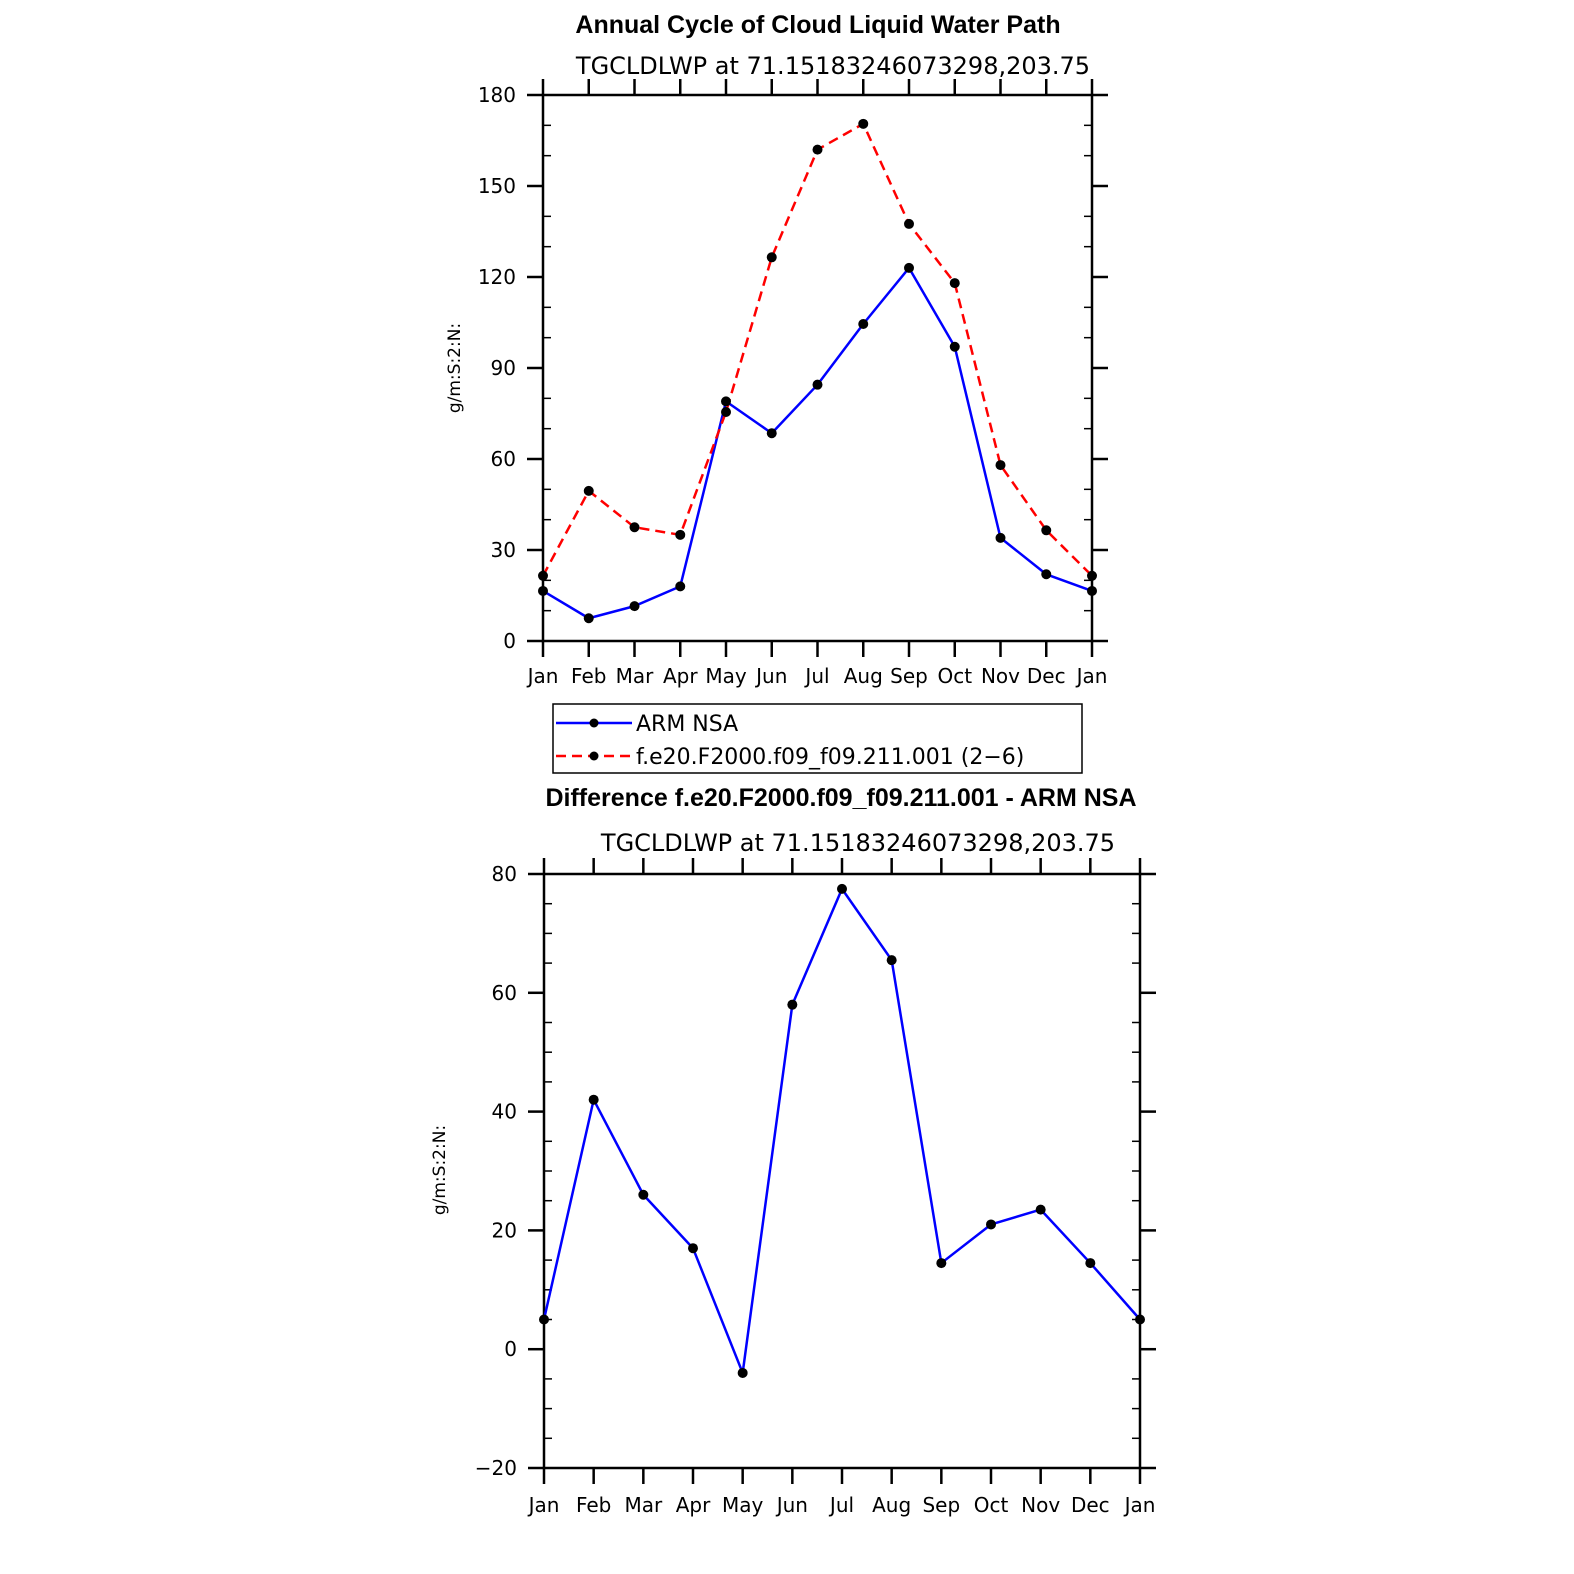 The height and width of the screenshot is (1574, 1574). What do you see at coordinates (497, 95) in the screenshot?
I see `y-tick-label: 180` at bounding box center [497, 95].